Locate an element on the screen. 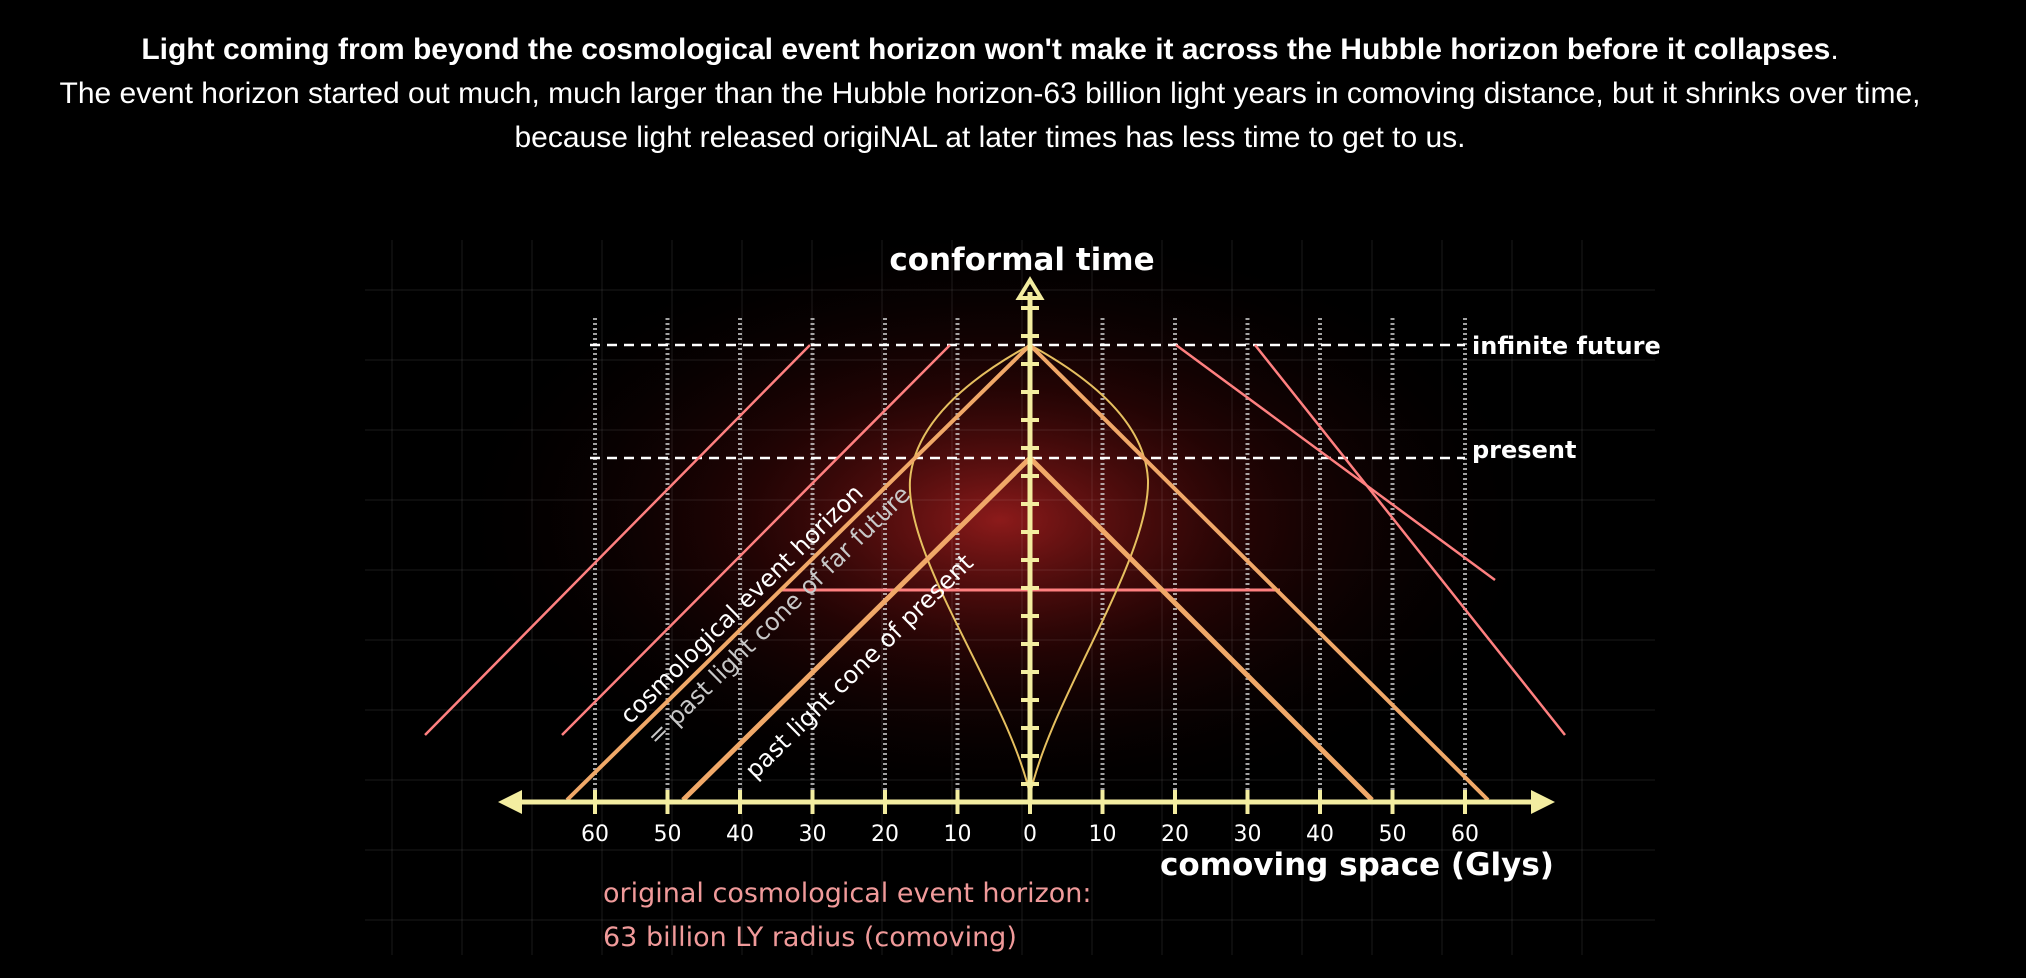  x-axis-arrow-left is located at coordinates (510, 802).